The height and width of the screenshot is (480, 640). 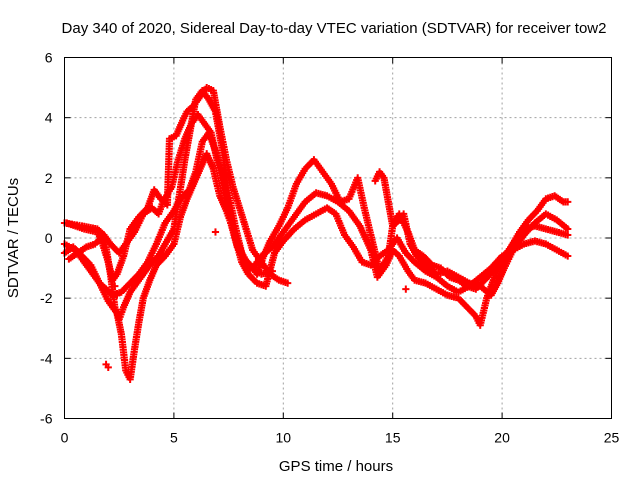 What do you see at coordinates (49, 178) in the screenshot?
I see `y-tick-label: 2` at bounding box center [49, 178].